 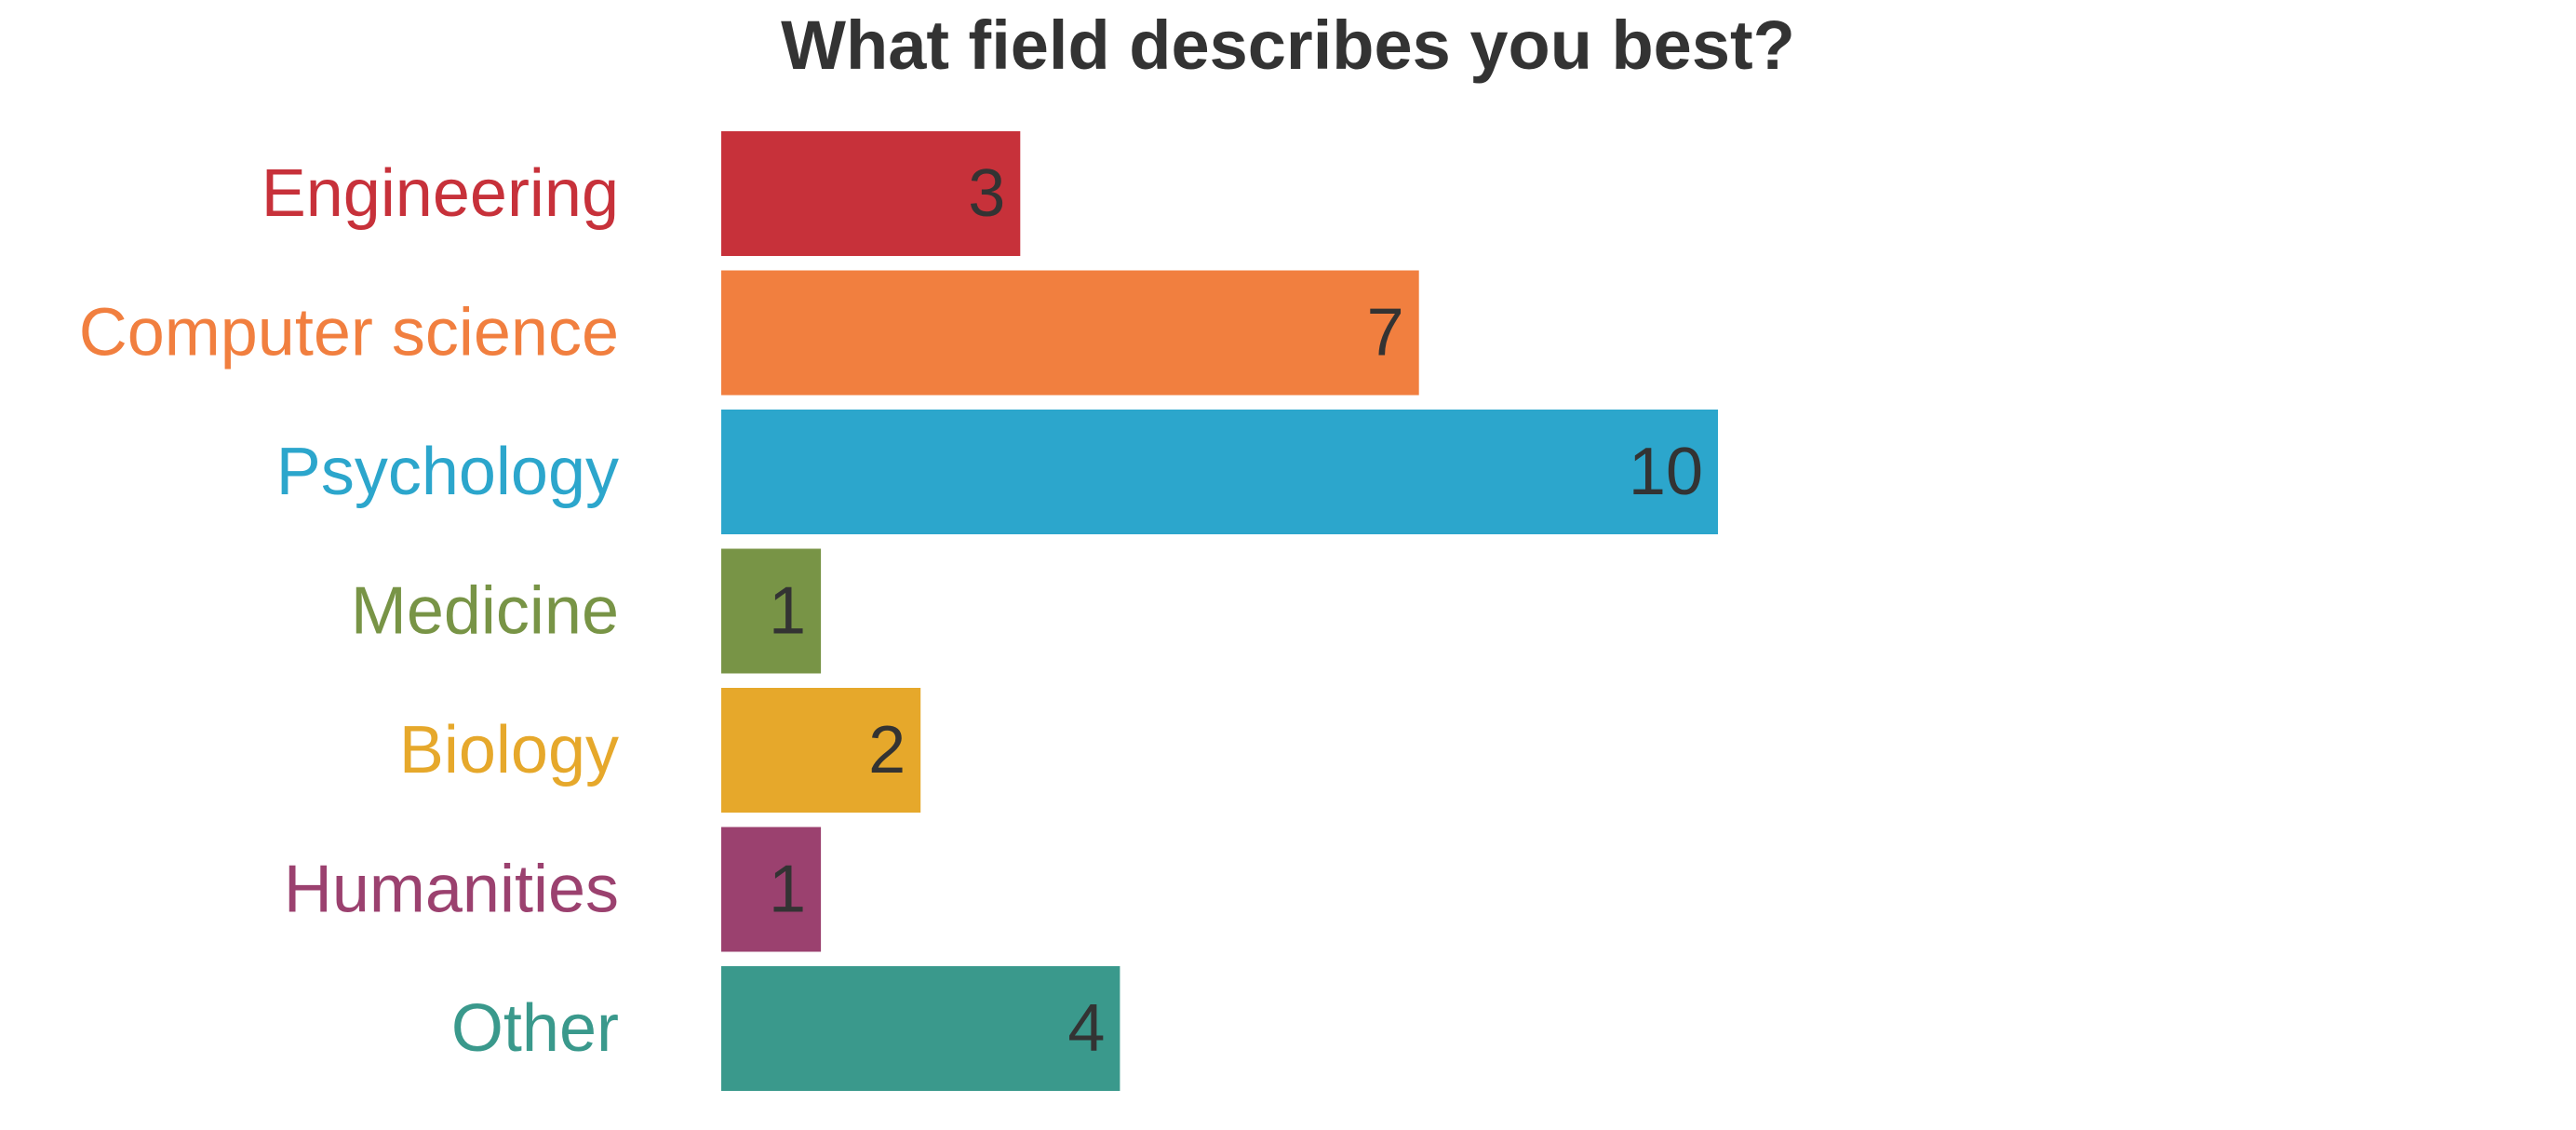 What do you see at coordinates (887, 750) in the screenshot?
I see `value-label-biology: 2` at bounding box center [887, 750].